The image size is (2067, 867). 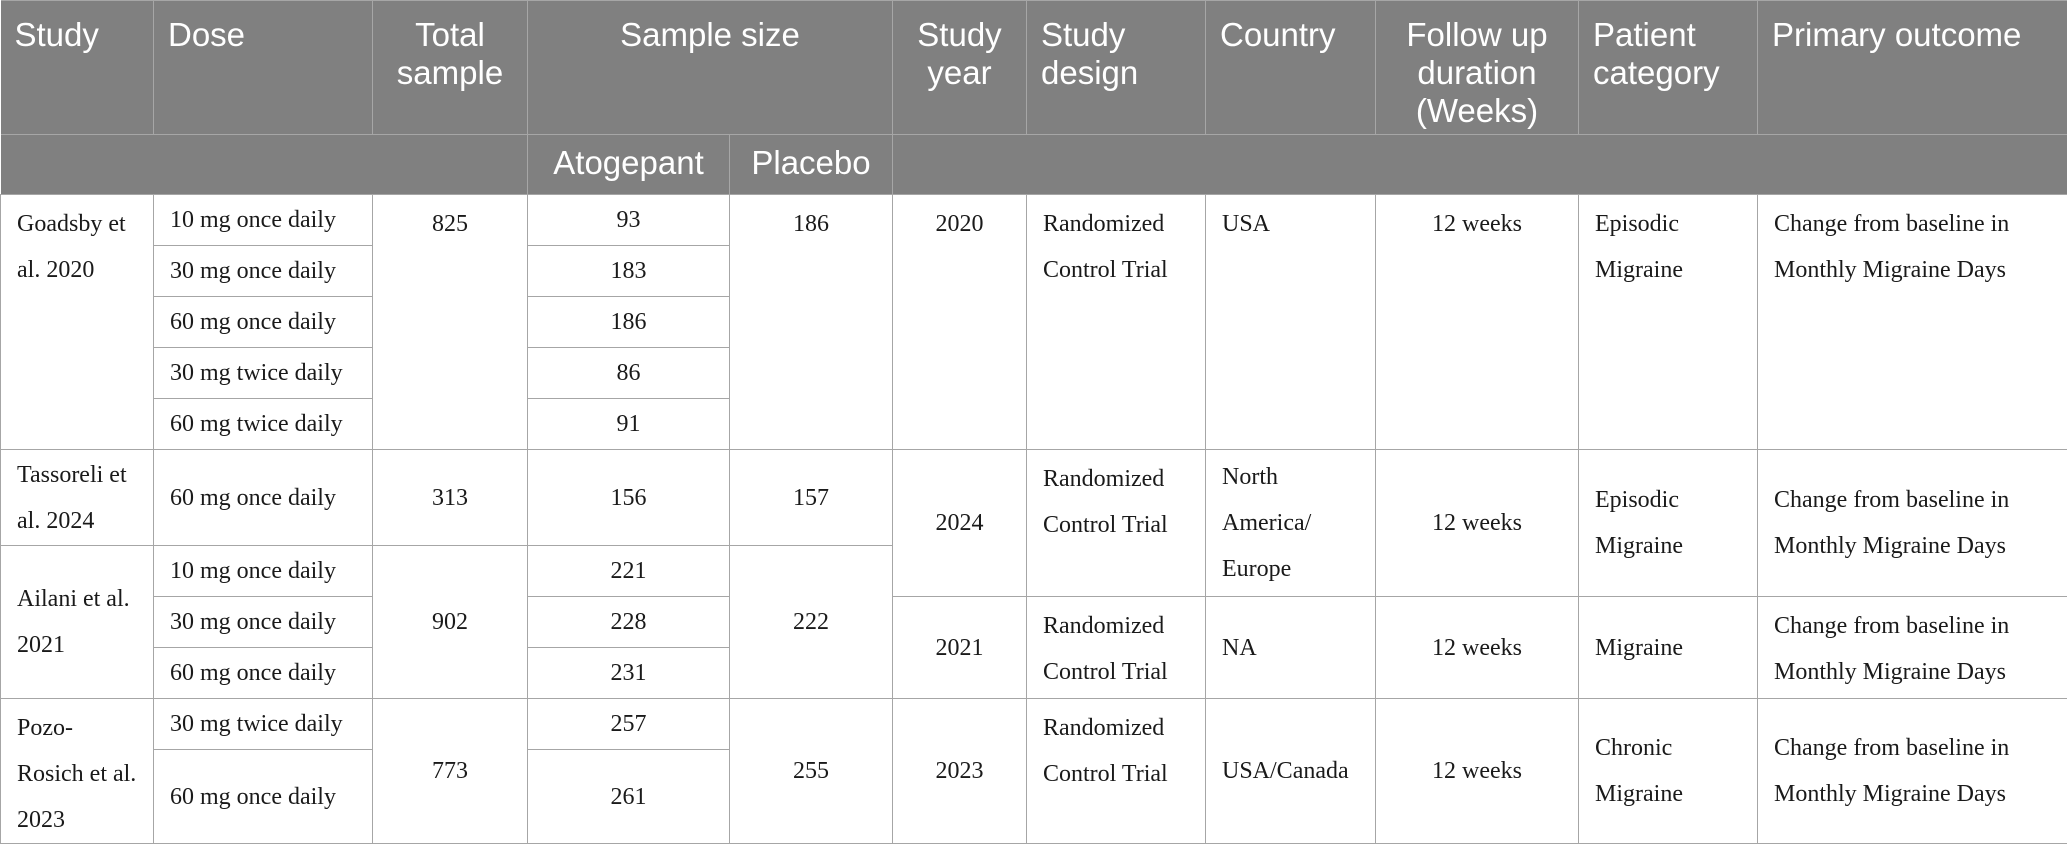 I want to click on total-sample-cell: 773, so click(x=450, y=771).